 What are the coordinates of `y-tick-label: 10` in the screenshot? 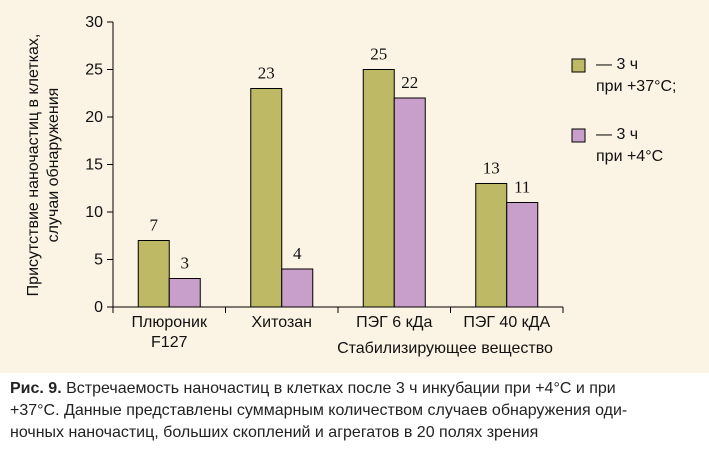 It's located at (94, 212).